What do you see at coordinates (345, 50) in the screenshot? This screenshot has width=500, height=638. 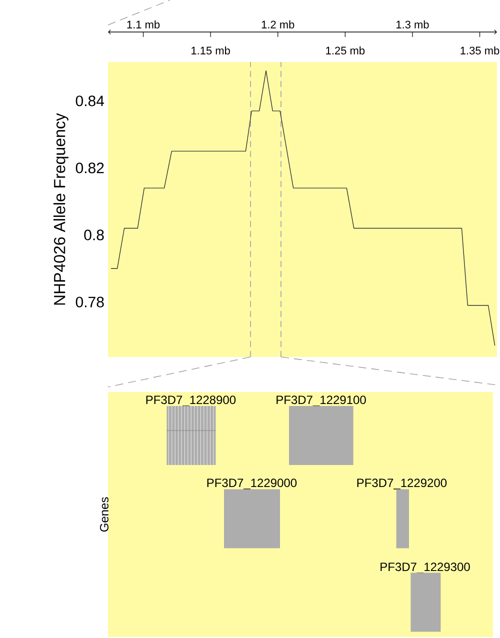 I see `x-tick-label: 1.25 mb` at bounding box center [345, 50].